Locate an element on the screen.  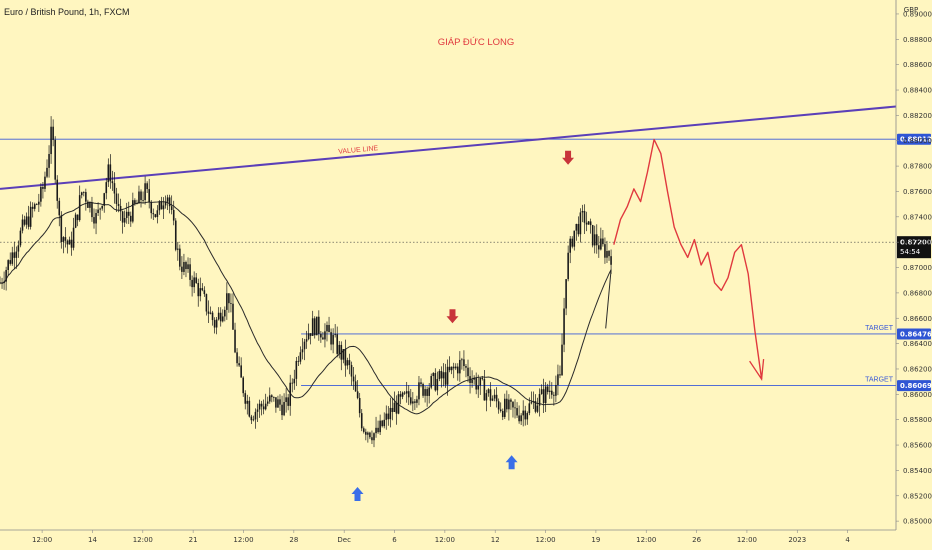
projection-path is located at coordinates (689, 259).